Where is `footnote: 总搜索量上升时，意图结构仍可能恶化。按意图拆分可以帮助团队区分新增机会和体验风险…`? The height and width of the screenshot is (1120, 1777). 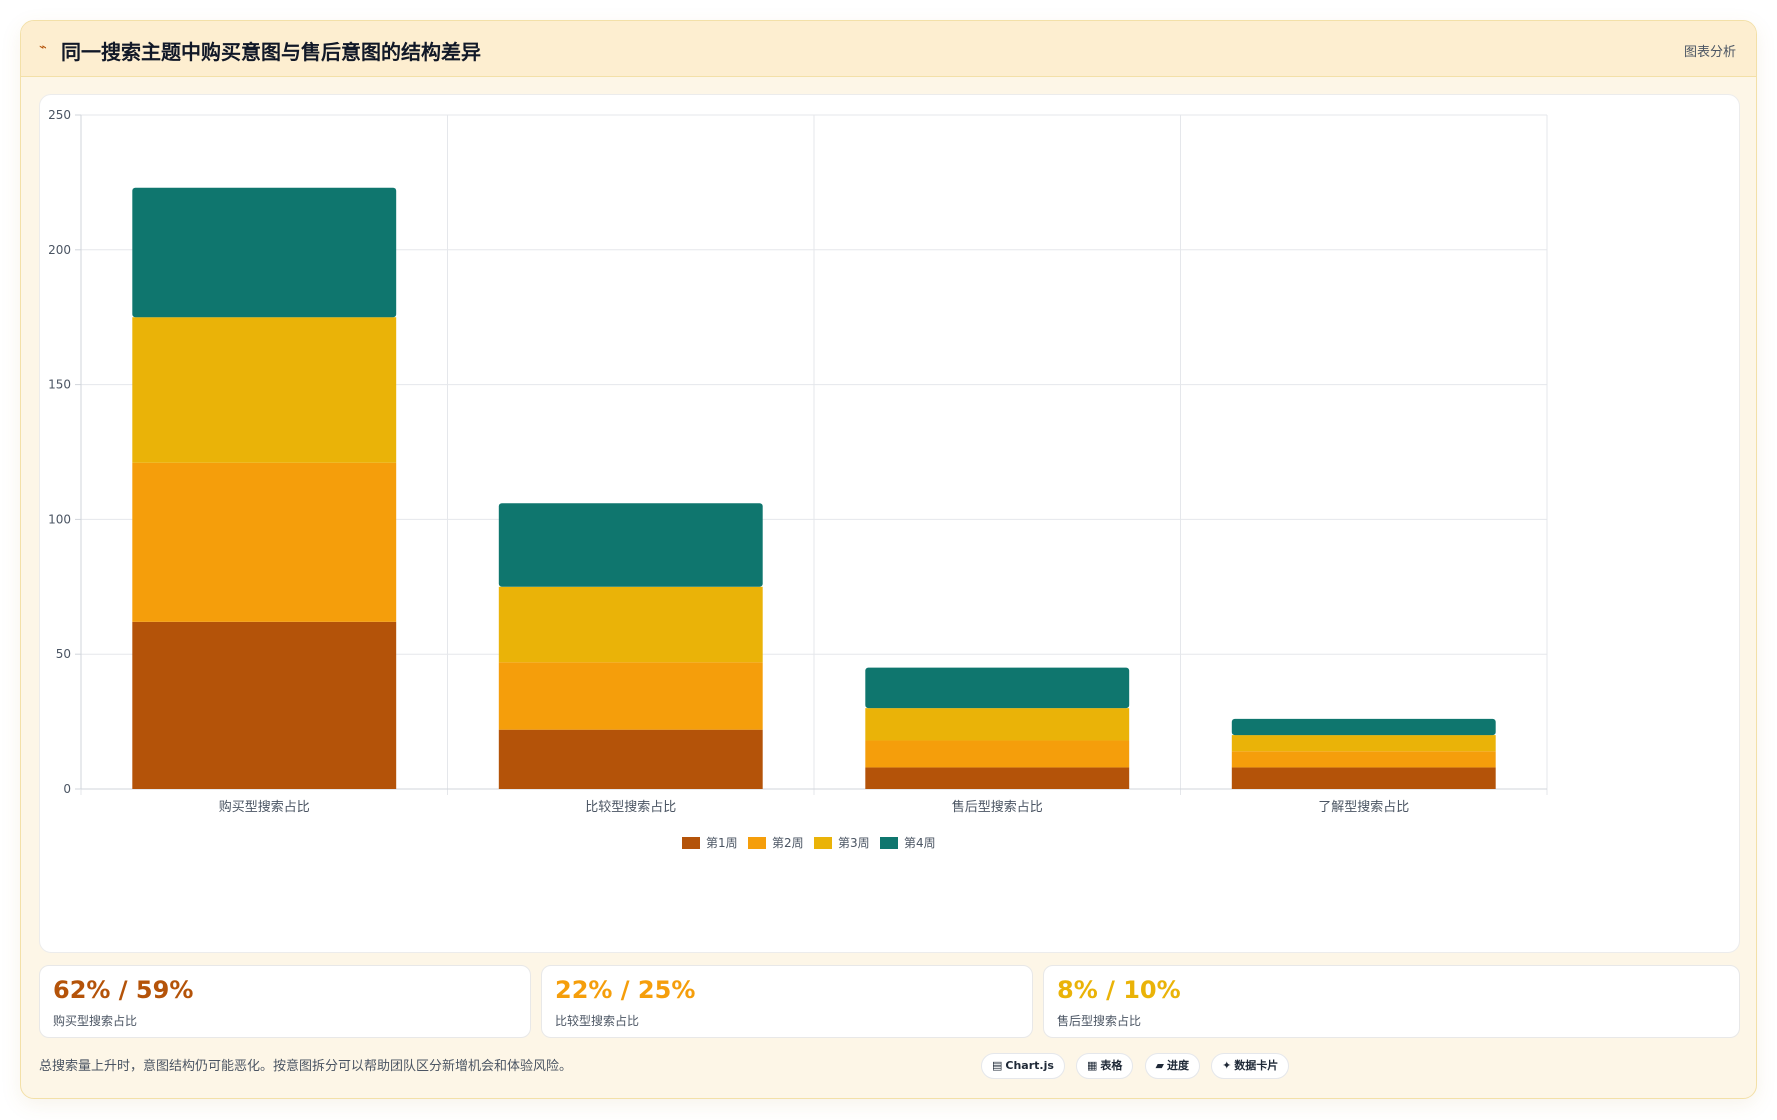
footnote: 总搜索量上升时，意图结构仍可能恶化。按意图拆分可以帮助团队区分新增机会和体验风险… is located at coordinates (306, 1066).